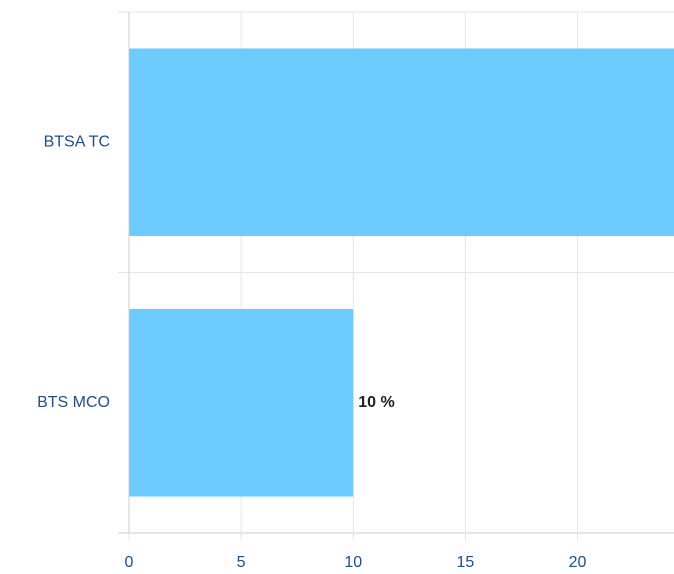 This screenshot has width=674, height=574. What do you see at coordinates (376, 402) in the screenshot?
I see `value-label: 10 %` at bounding box center [376, 402].